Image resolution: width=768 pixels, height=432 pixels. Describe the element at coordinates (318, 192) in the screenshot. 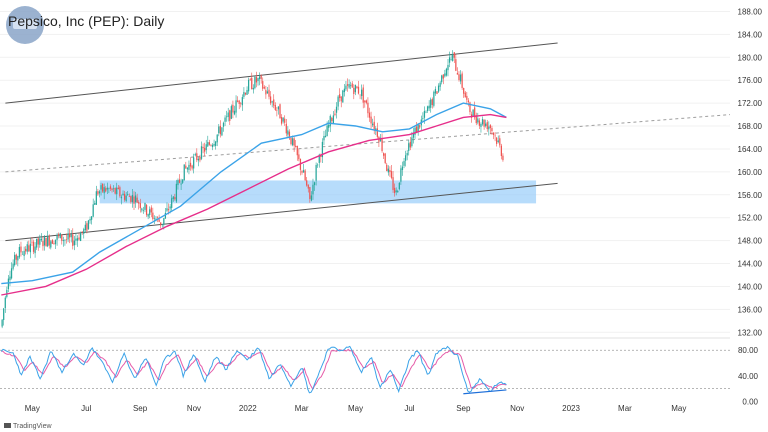

I see `support-zone-layer` at that location.